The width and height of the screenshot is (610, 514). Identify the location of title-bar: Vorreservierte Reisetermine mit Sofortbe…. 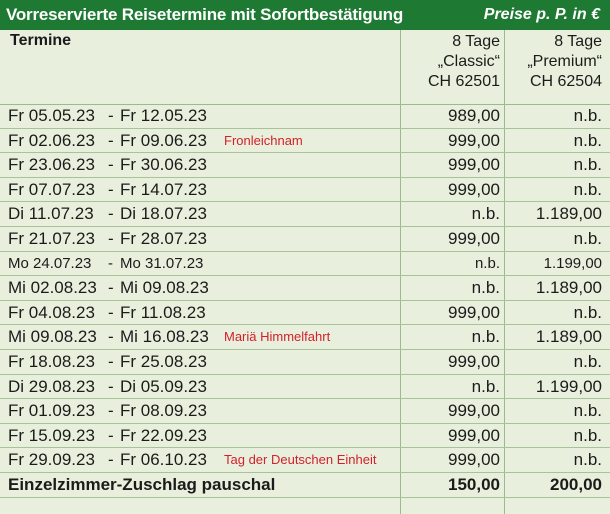
(305, 15).